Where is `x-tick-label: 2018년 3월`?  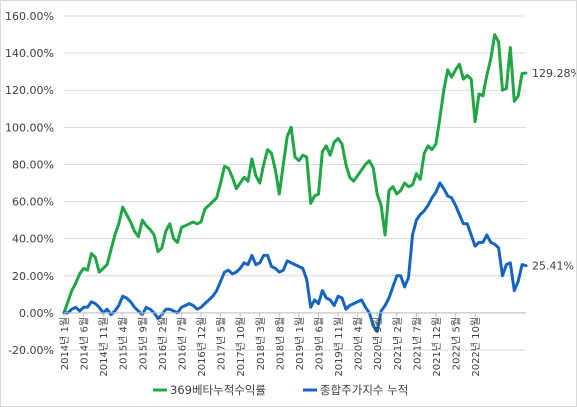
x-tick-label: 2018년 3월 is located at coordinates (261, 343).